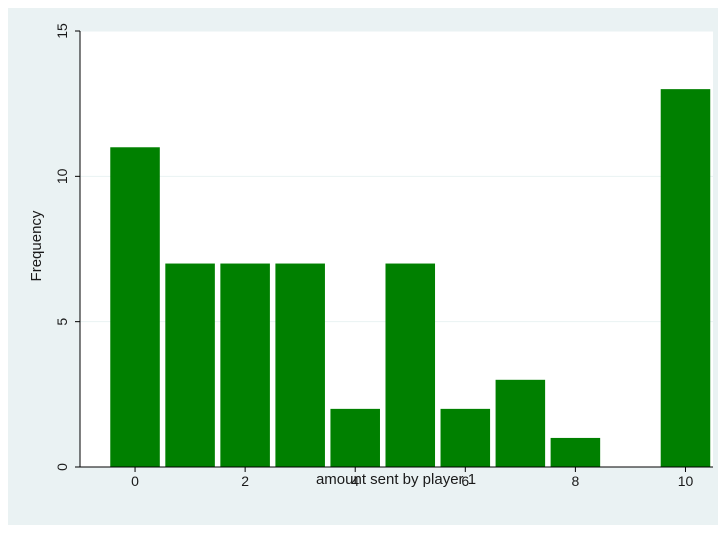 The image size is (726, 533). I want to click on x-tick-label-6: 6, so click(465, 481).